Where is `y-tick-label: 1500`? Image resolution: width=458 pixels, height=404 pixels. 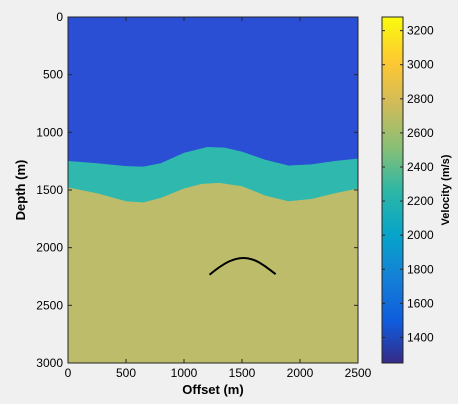
y-tick-label: 1500 is located at coordinates (49, 190).